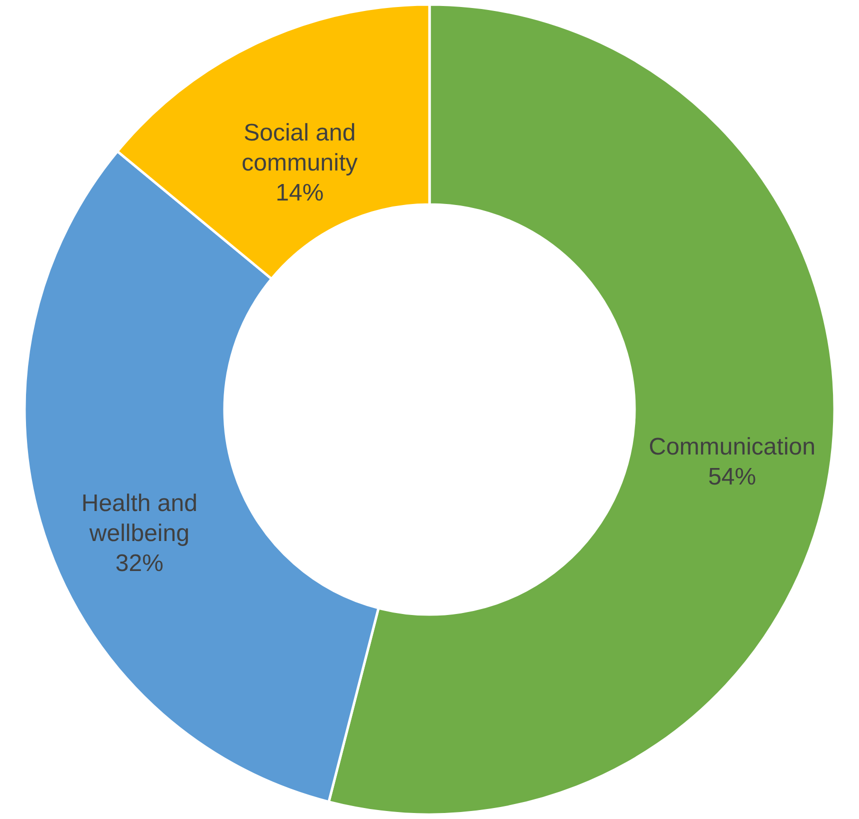 The image size is (859, 819). I want to click on data-label: 54%, so click(732, 477).